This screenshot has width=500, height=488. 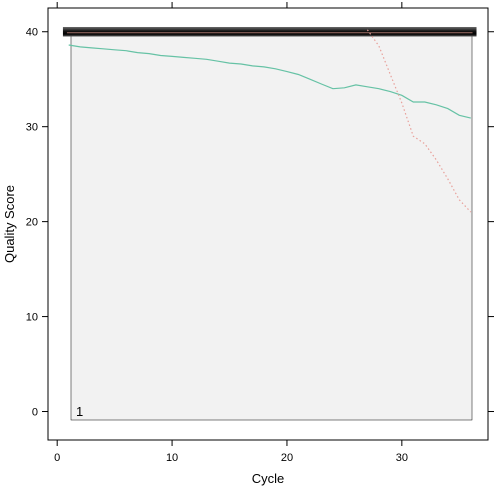 I want to click on x-tick-label: 10, so click(x=172, y=458).